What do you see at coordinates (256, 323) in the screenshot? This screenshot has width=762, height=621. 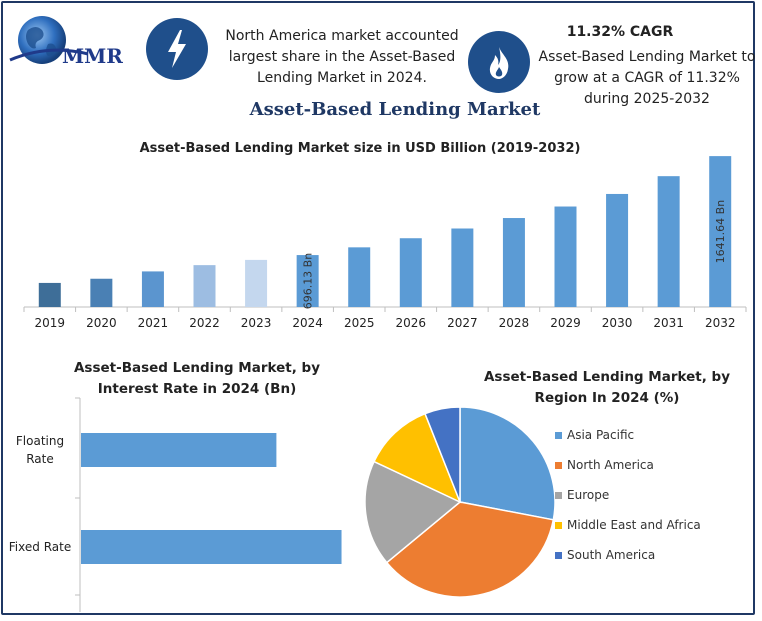 I see `bar-tick-label-2023: 2023` at bounding box center [256, 323].